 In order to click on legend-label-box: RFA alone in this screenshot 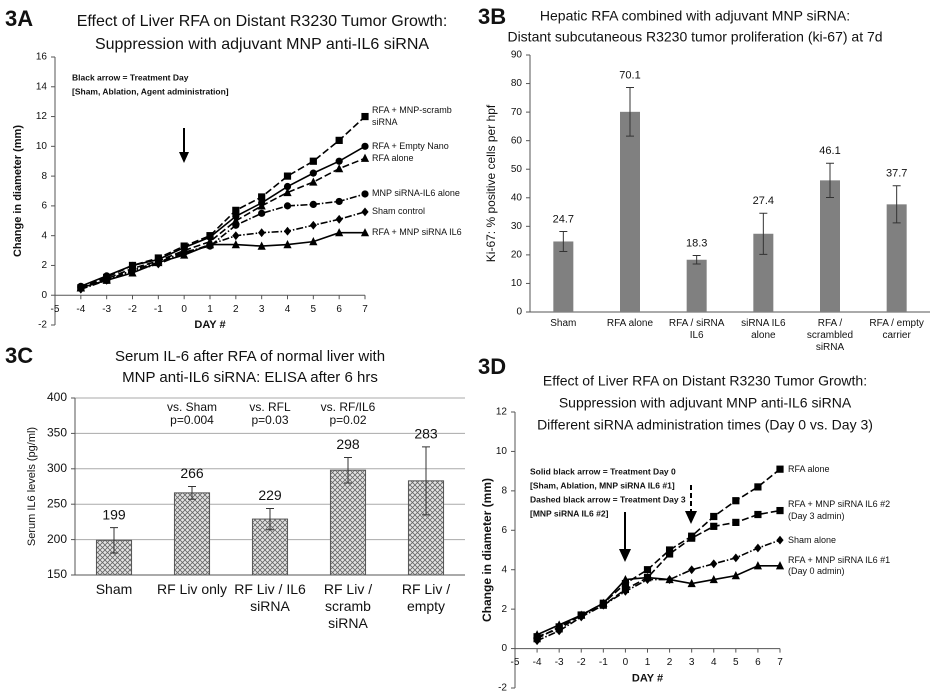, I will do `click(809, 469)`.